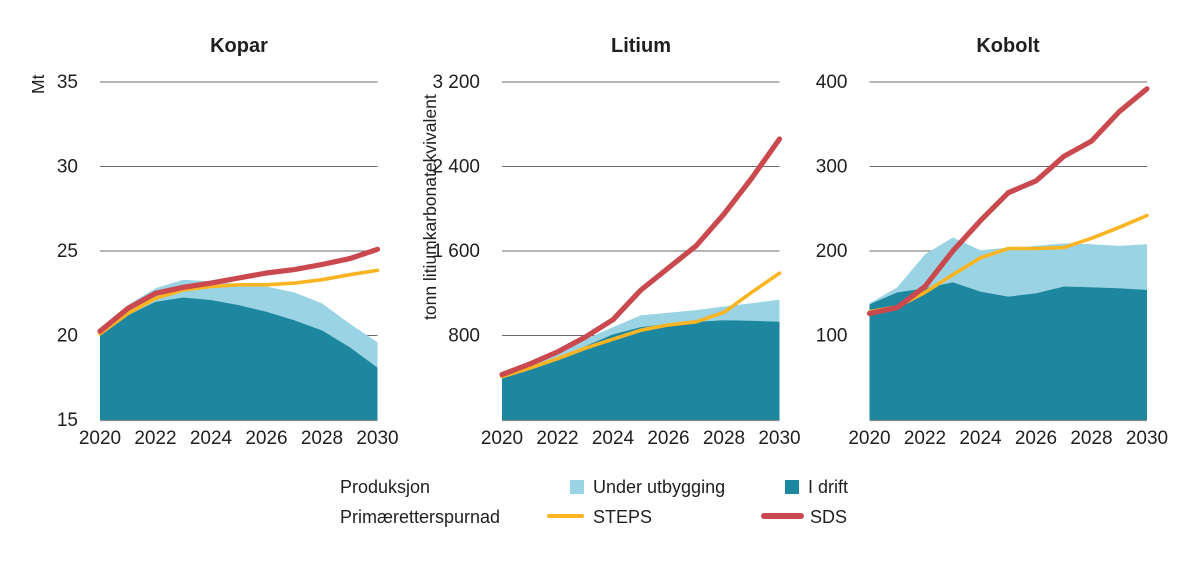  What do you see at coordinates (782, 516) in the screenshot?
I see `sds-line-icon` at bounding box center [782, 516].